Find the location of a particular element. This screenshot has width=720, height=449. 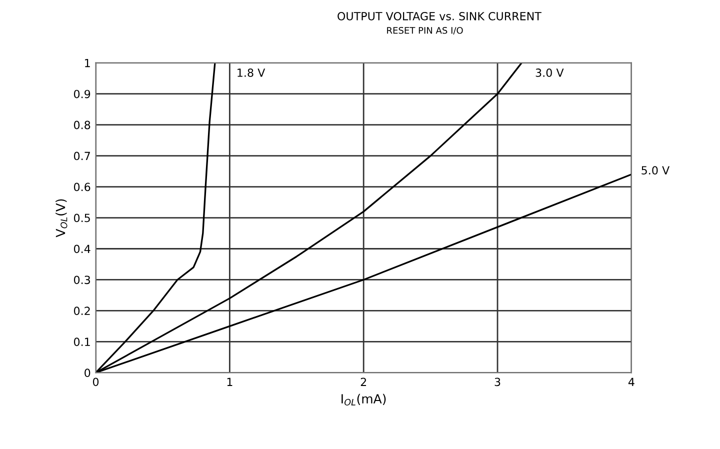

x-tick-label: 2 is located at coordinates (363, 382).